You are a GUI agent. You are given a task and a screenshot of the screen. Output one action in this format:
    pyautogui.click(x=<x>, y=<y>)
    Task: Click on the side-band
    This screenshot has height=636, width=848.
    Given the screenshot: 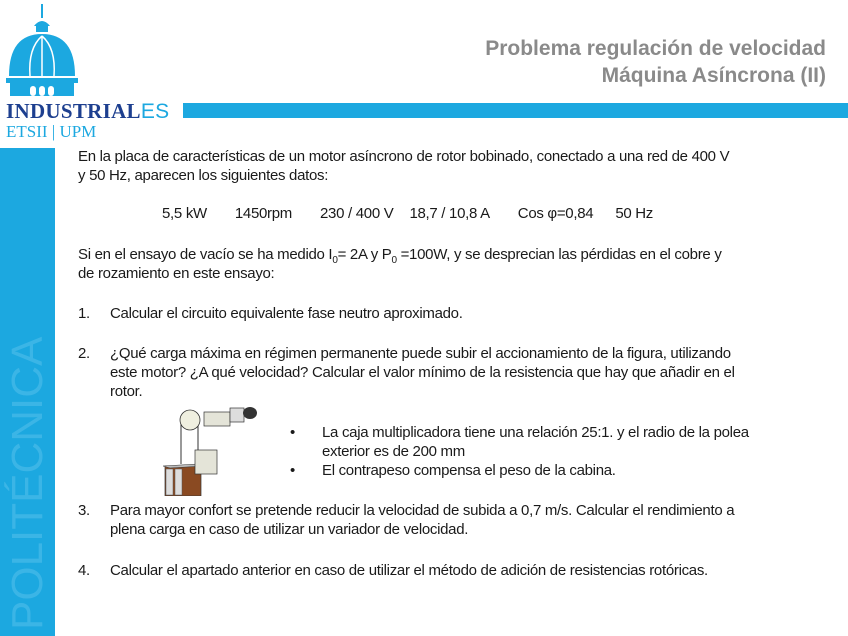 What is the action you would take?
    pyautogui.click(x=27, y=392)
    